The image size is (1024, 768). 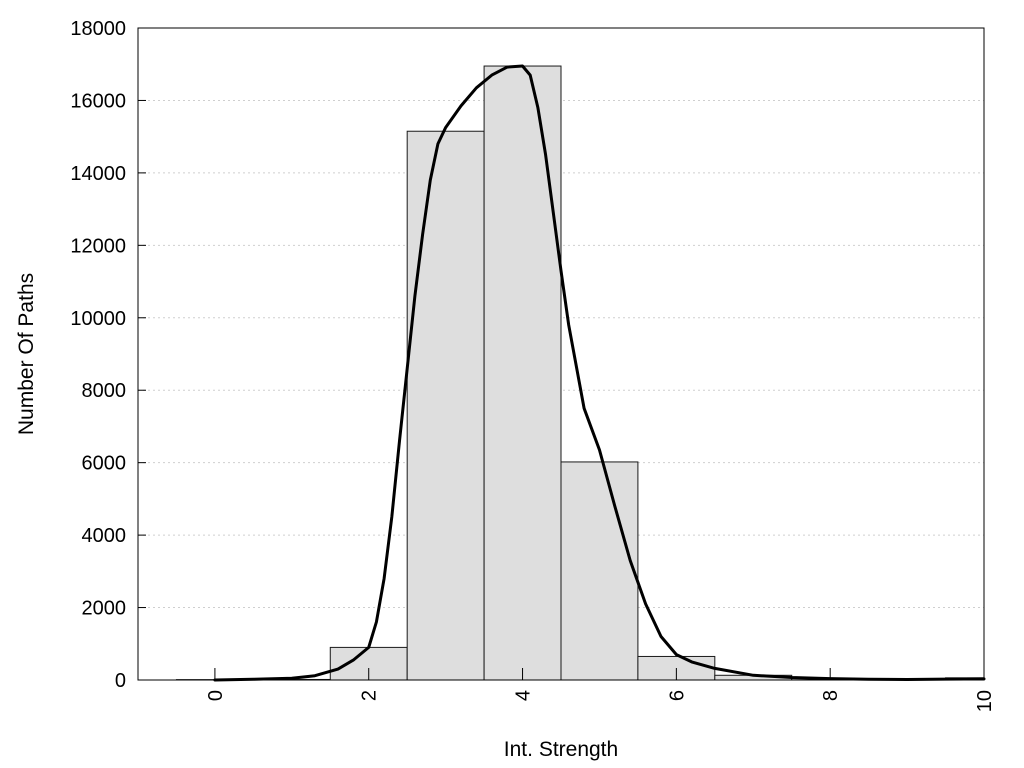 What do you see at coordinates (120, 681) in the screenshot?
I see `y-tick-label: 0` at bounding box center [120, 681].